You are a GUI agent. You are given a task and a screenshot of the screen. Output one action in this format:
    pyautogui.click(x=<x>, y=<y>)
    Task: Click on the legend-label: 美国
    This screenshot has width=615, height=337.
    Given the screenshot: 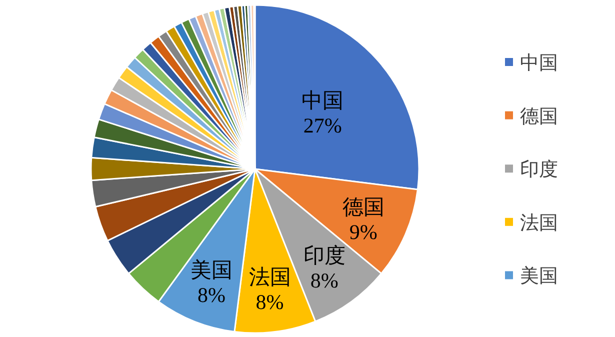 What is the action you would take?
    pyautogui.click(x=539, y=276)
    